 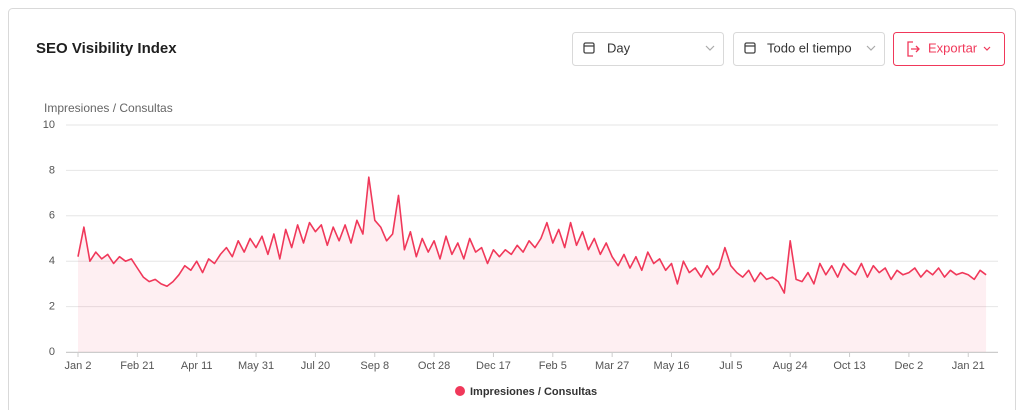 I want to click on export-button: Exportar, so click(x=949, y=49).